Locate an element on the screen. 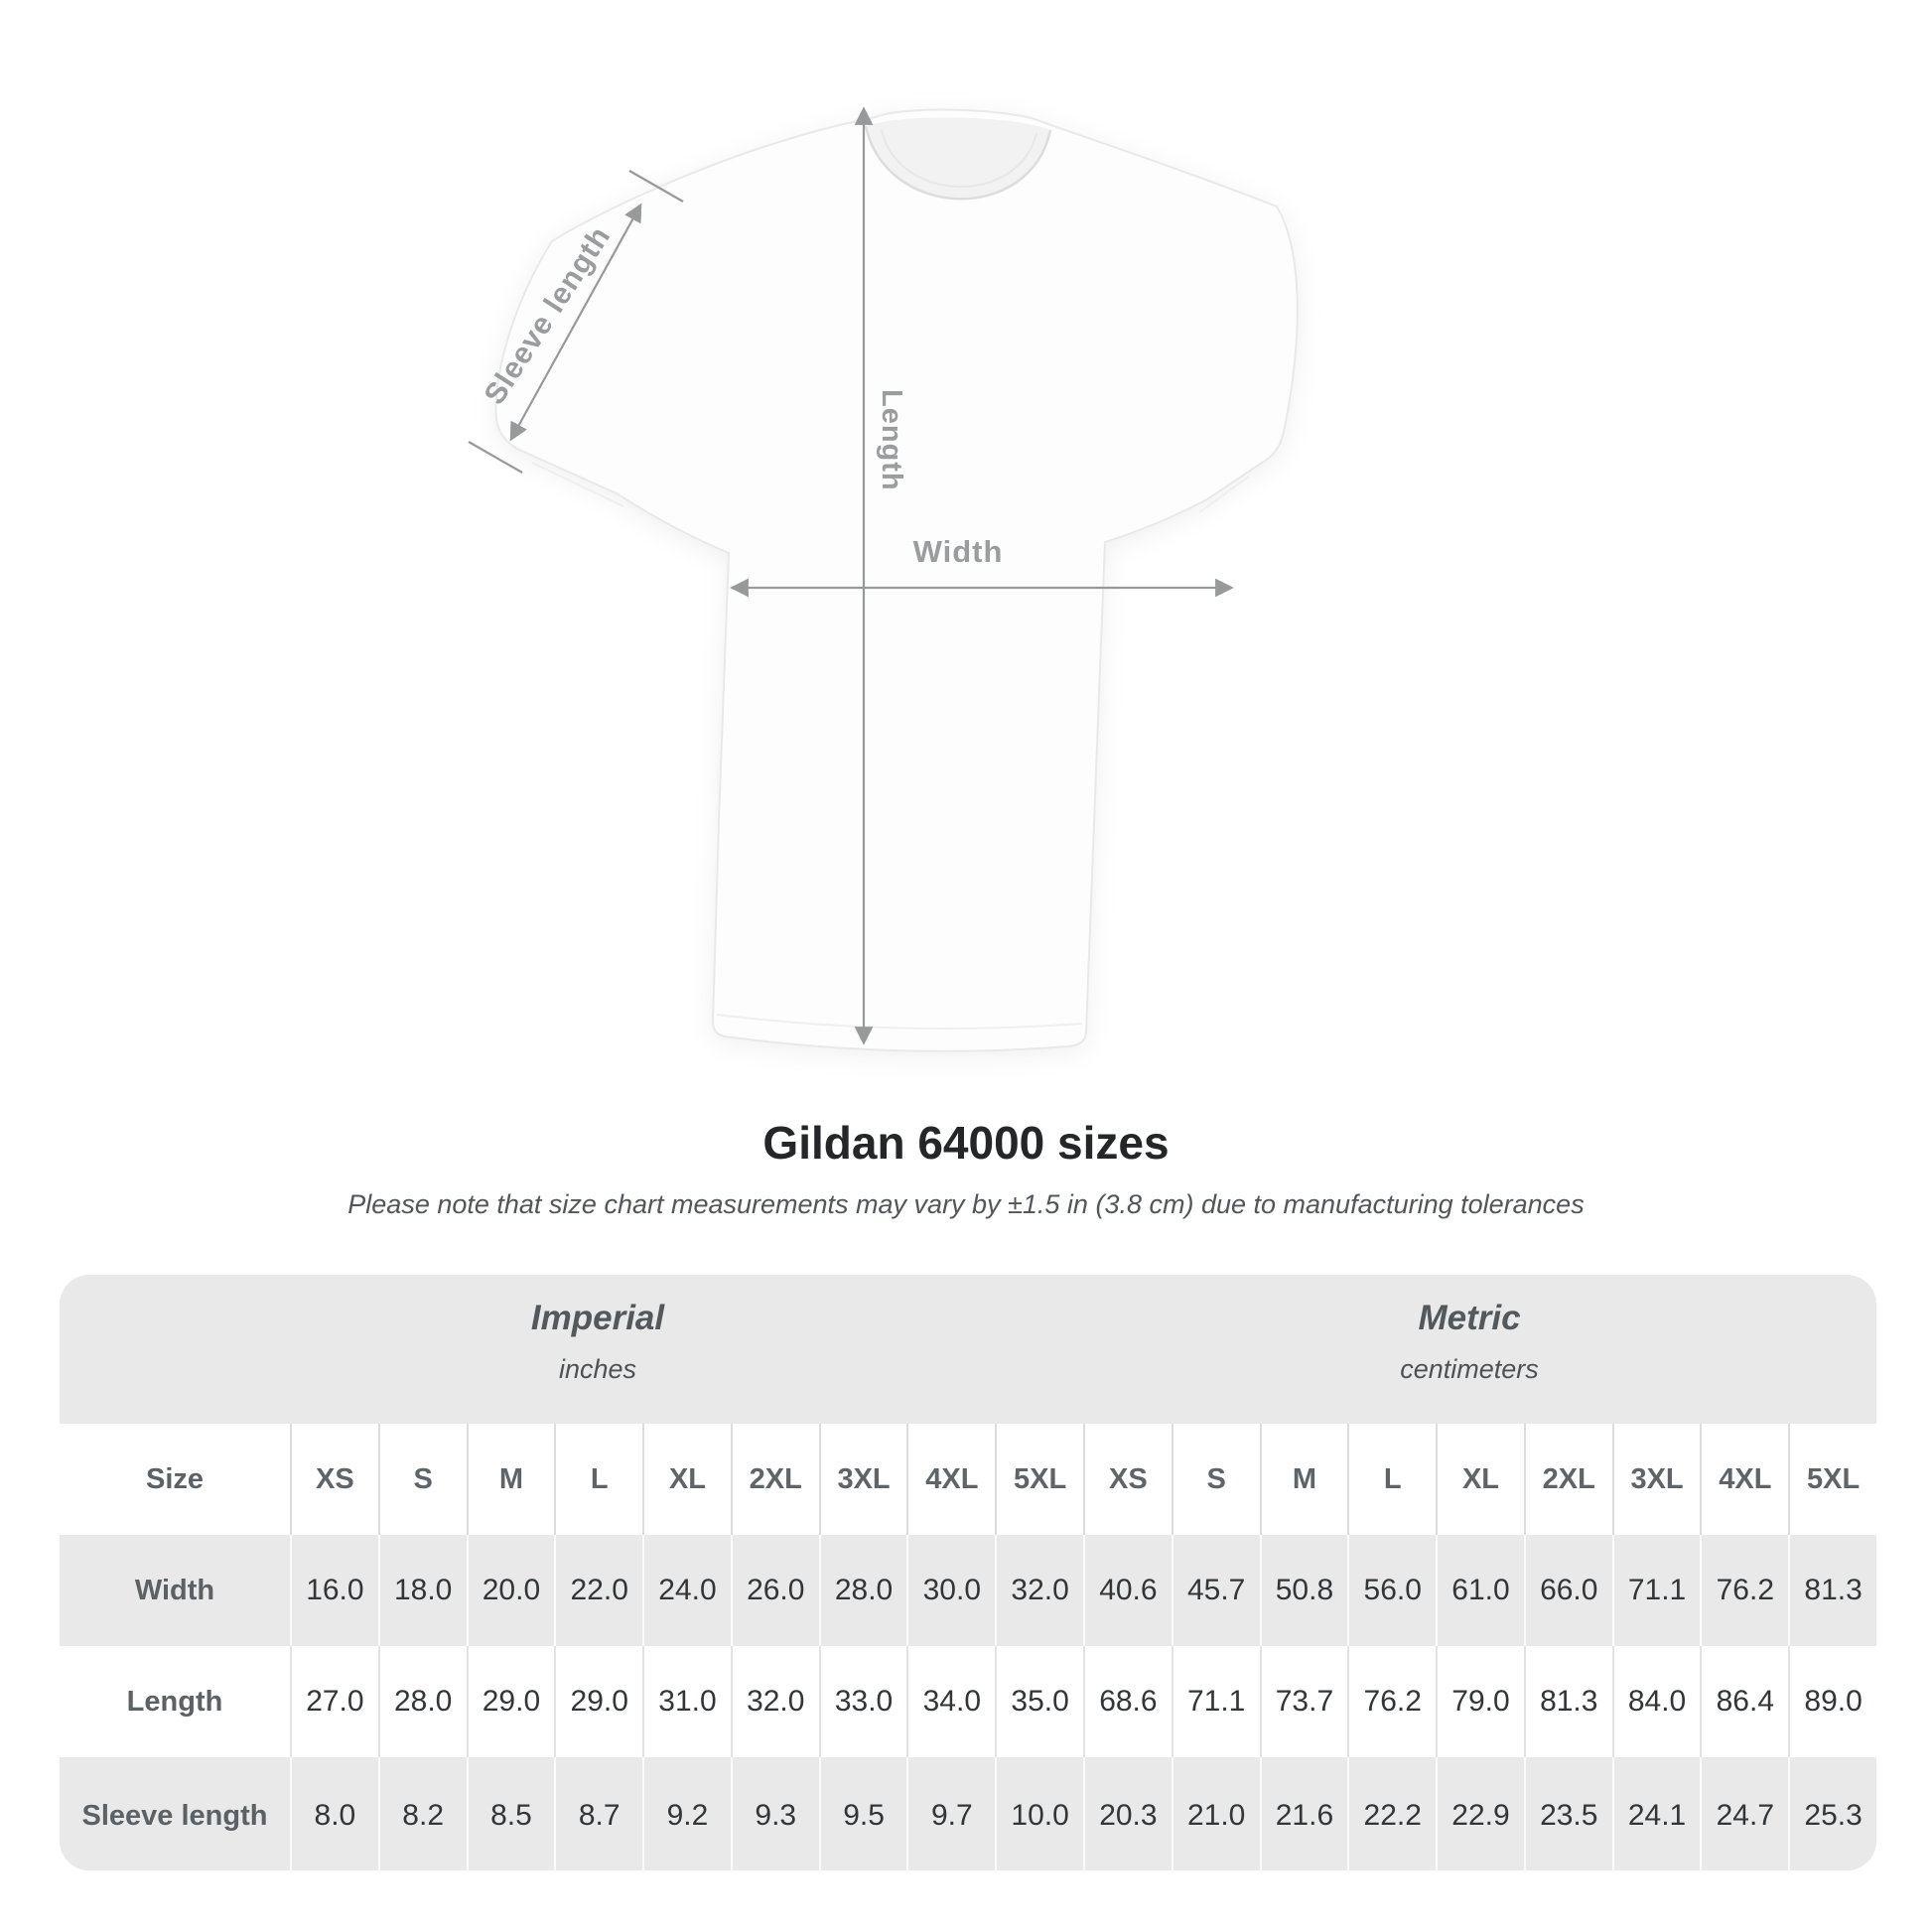 The height and width of the screenshot is (1932, 1932). size-header-cell-metric: 2XL is located at coordinates (1568, 1480).